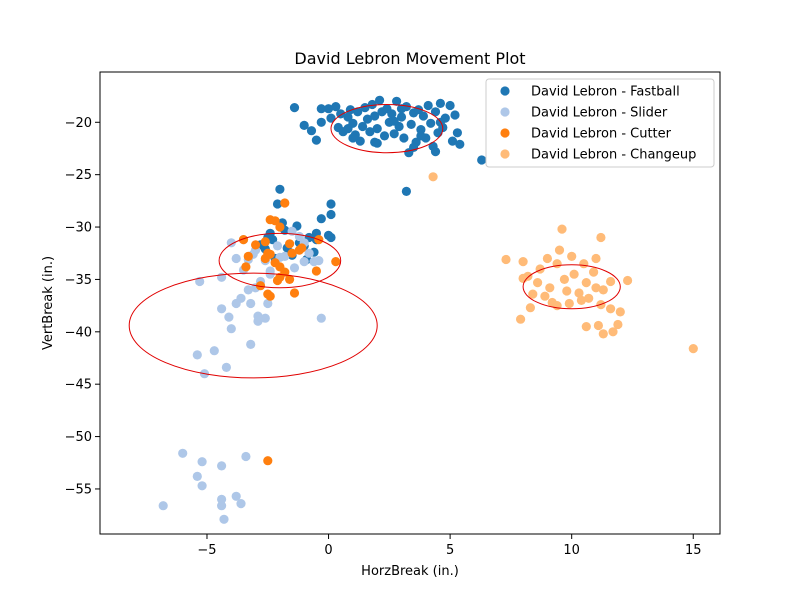 The image size is (800, 600). Describe the element at coordinates (206, 550) in the screenshot. I see `x-tick-label: −5` at that location.